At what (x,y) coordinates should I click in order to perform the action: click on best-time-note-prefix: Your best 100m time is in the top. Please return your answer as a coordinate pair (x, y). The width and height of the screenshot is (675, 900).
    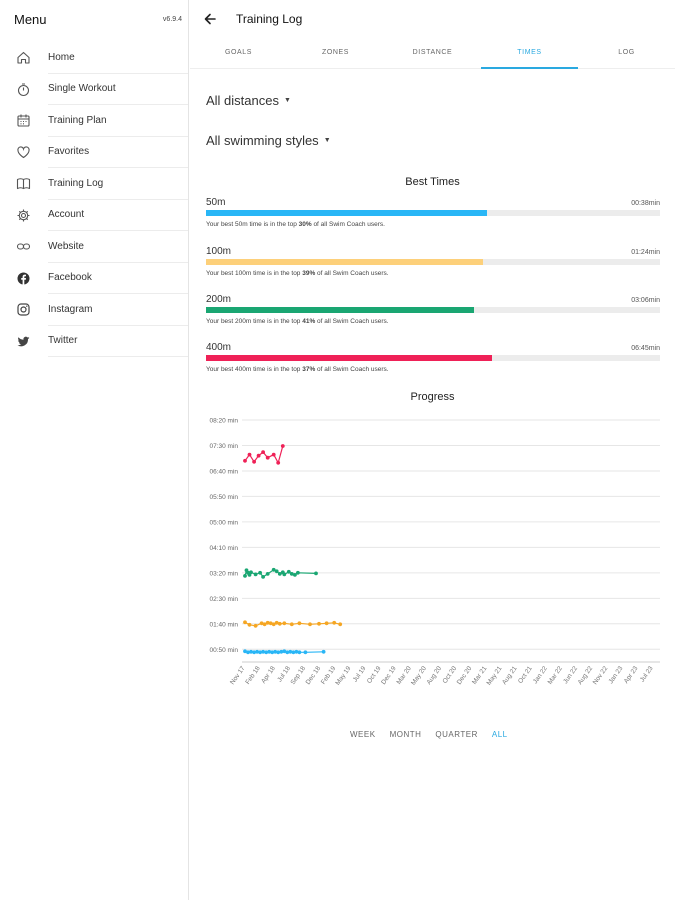
    Looking at the image, I should click on (254, 273).